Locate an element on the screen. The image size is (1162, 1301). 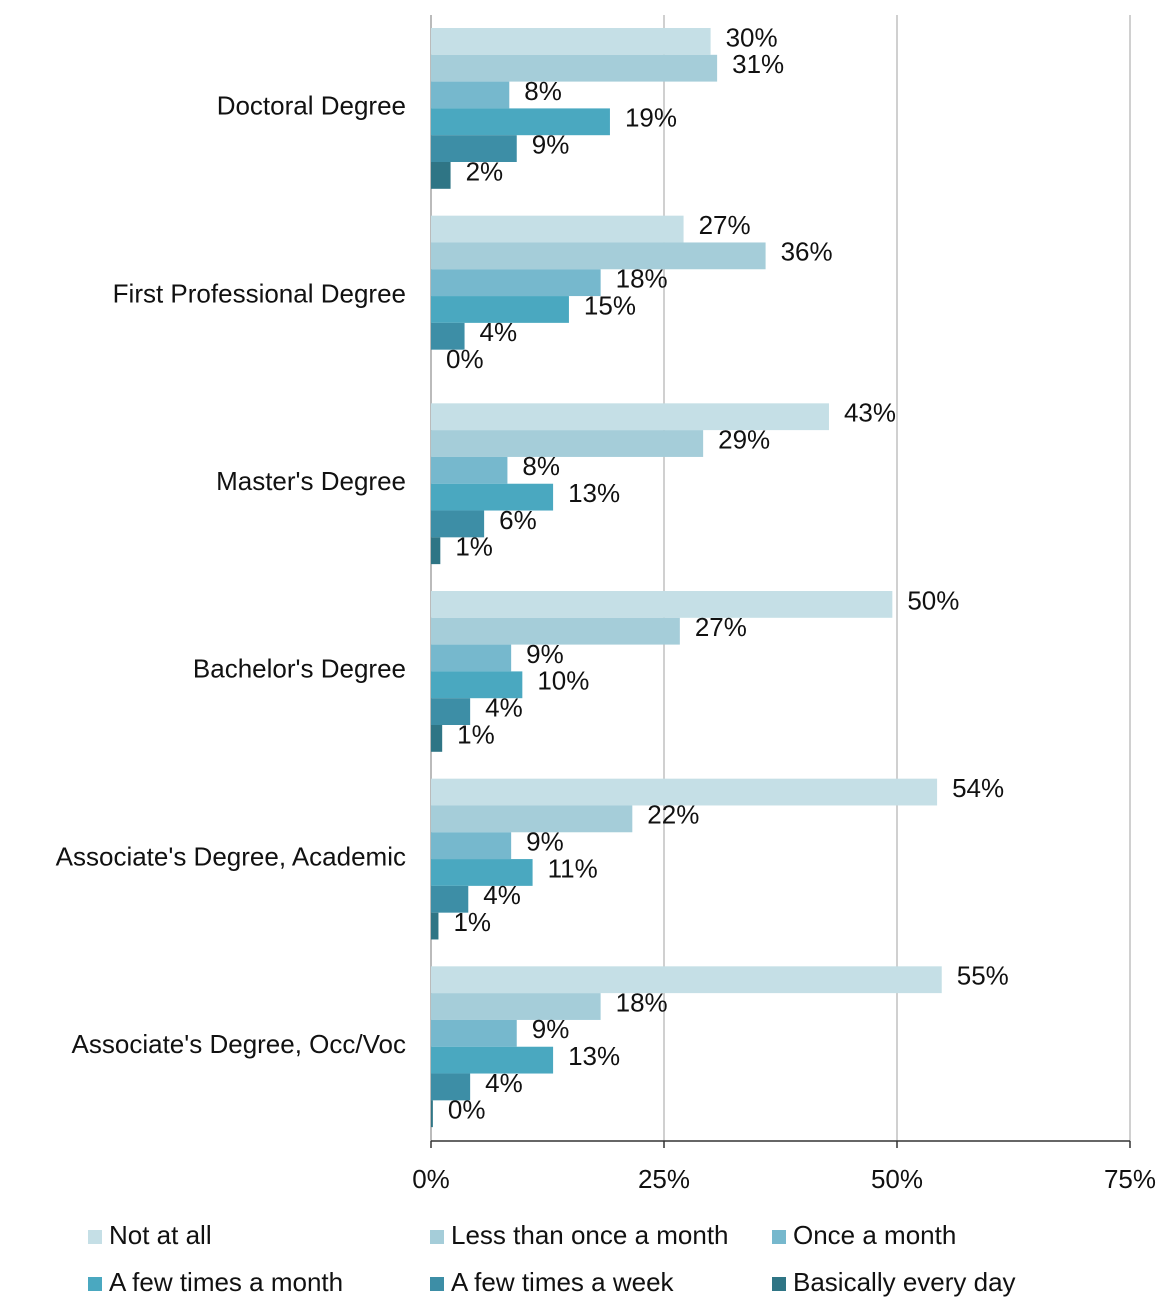
data-label: 43% is located at coordinates (870, 413).